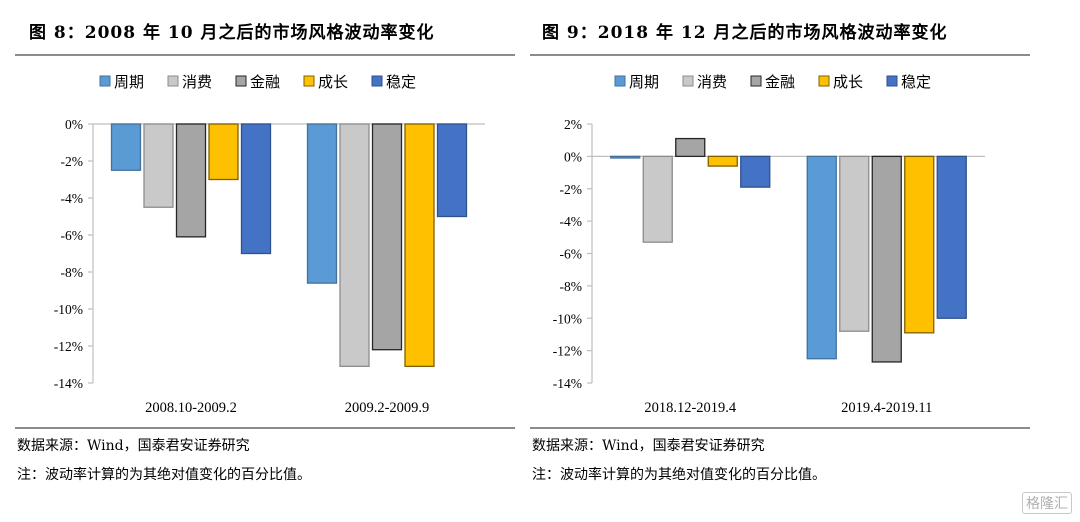 Image resolution: width=1080 pixels, height=522 pixels. I want to click on bar-周期-2019.4-2019.11, so click(821, 257).